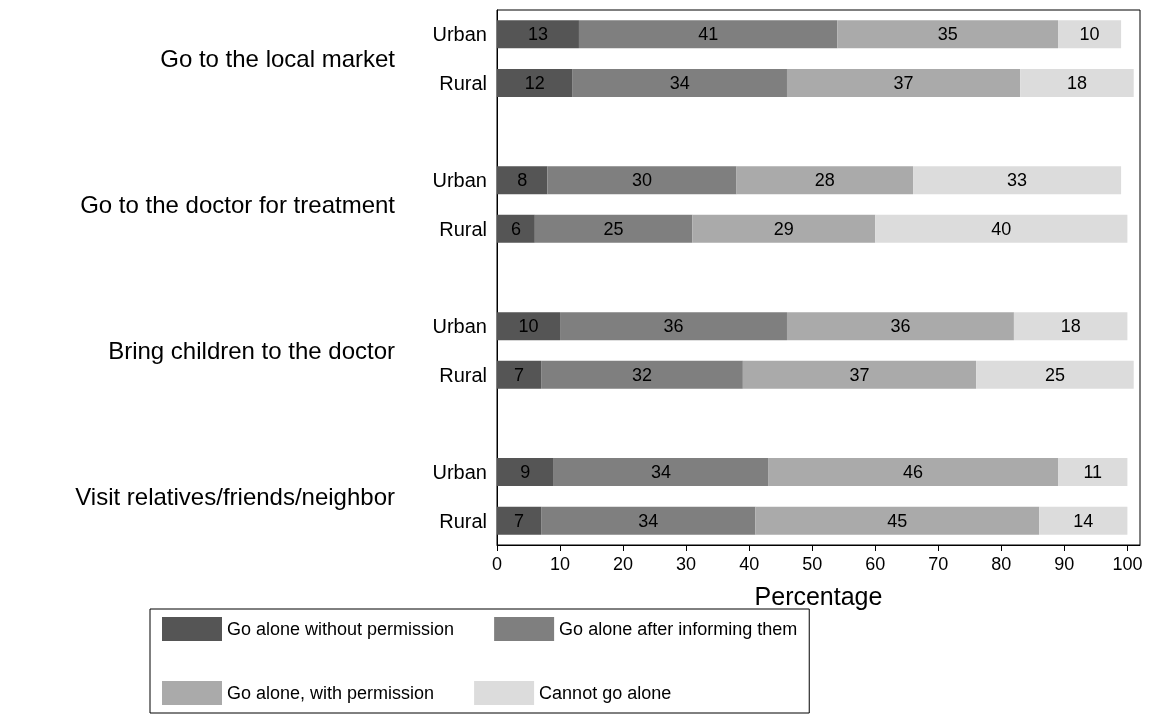 Image resolution: width=1151 pixels, height=721 pixels. I want to click on legend-label: Go alone without permission, so click(341, 629).